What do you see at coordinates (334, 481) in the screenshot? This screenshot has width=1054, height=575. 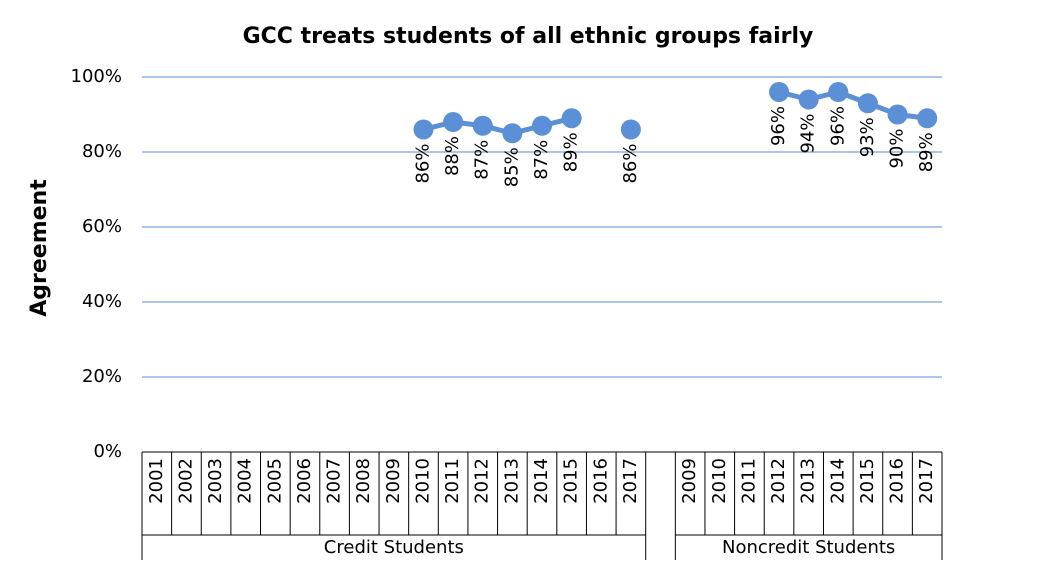 I see `x-tick-label: 2007` at bounding box center [334, 481].